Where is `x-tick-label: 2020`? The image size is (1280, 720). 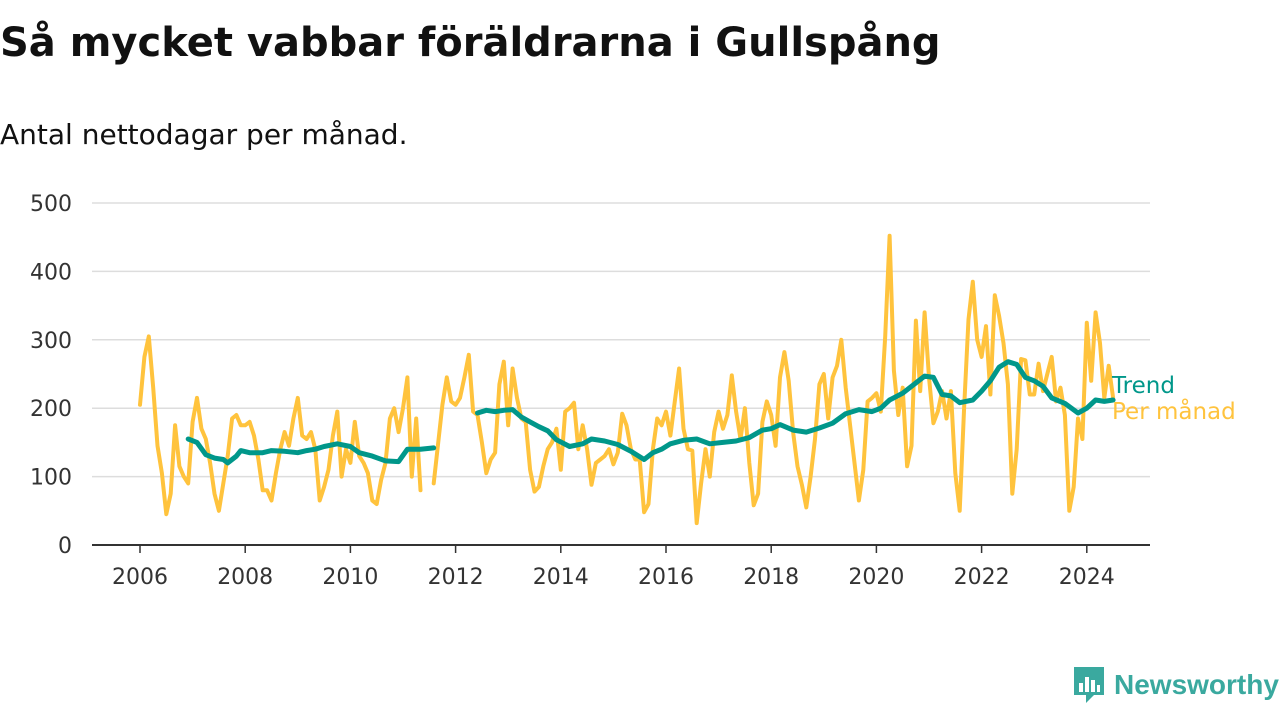
x-tick-label: 2020 is located at coordinates (876, 577).